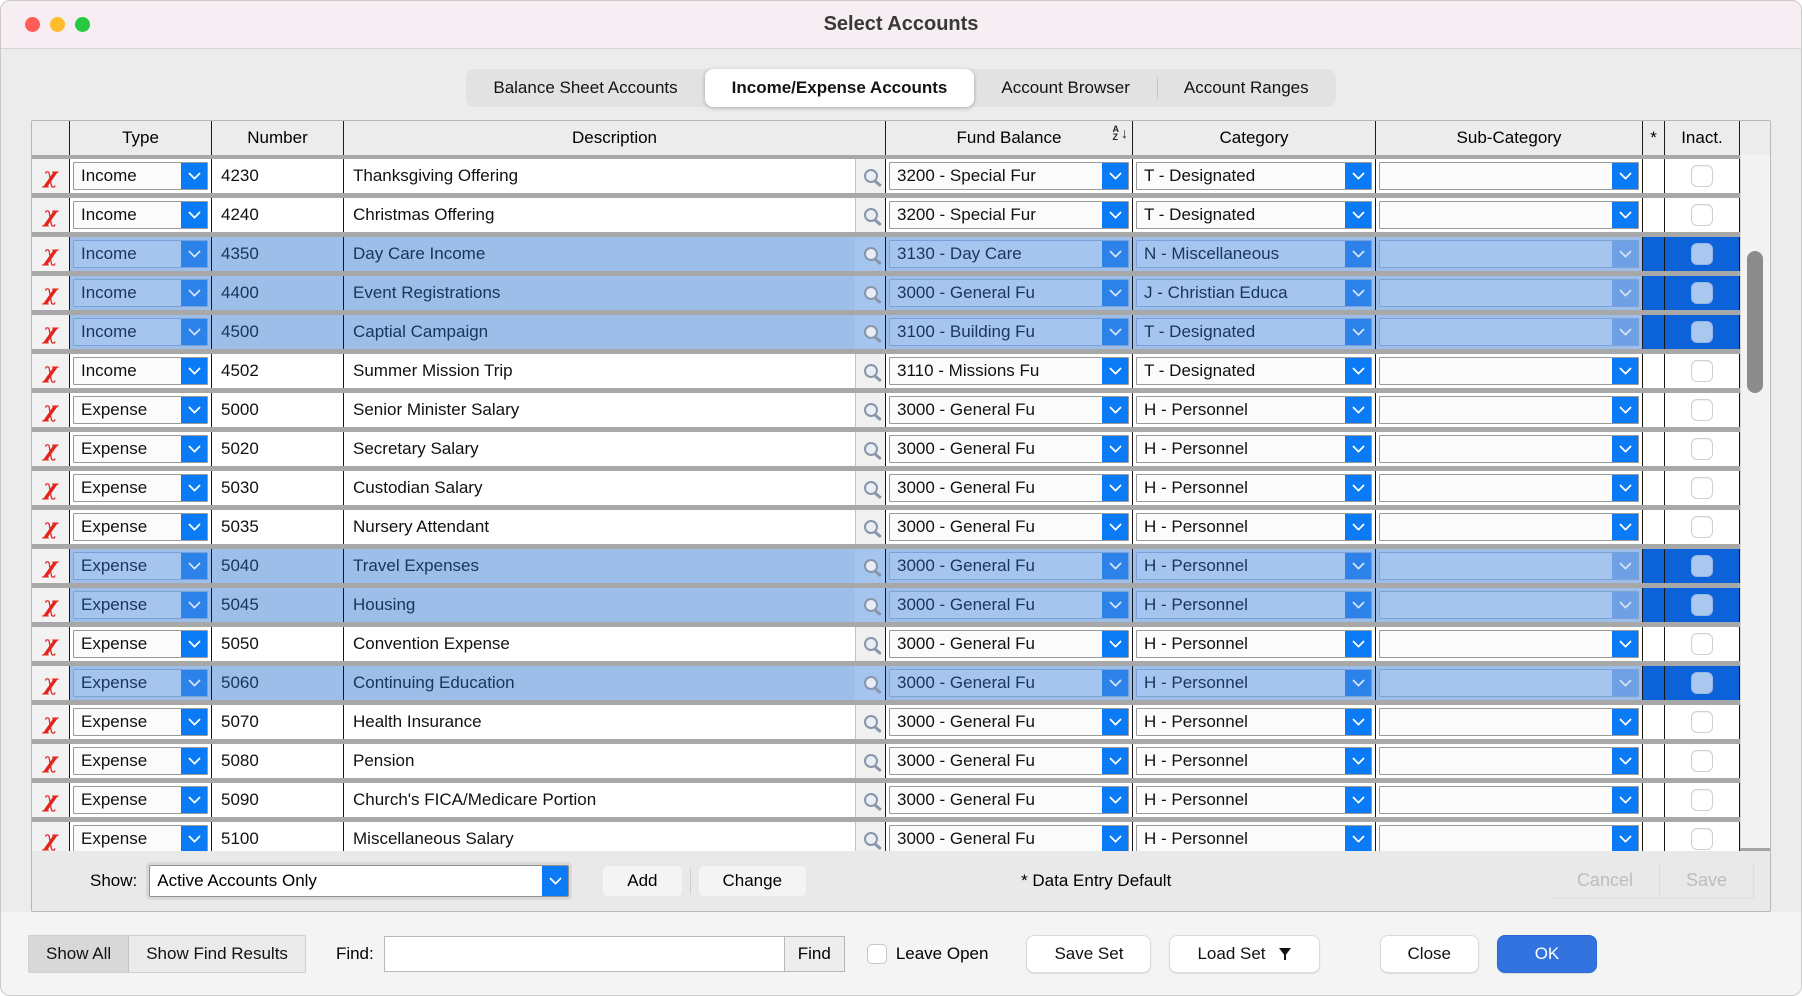 This screenshot has width=1802, height=996. I want to click on account-number-cell: 5040, so click(278, 566).